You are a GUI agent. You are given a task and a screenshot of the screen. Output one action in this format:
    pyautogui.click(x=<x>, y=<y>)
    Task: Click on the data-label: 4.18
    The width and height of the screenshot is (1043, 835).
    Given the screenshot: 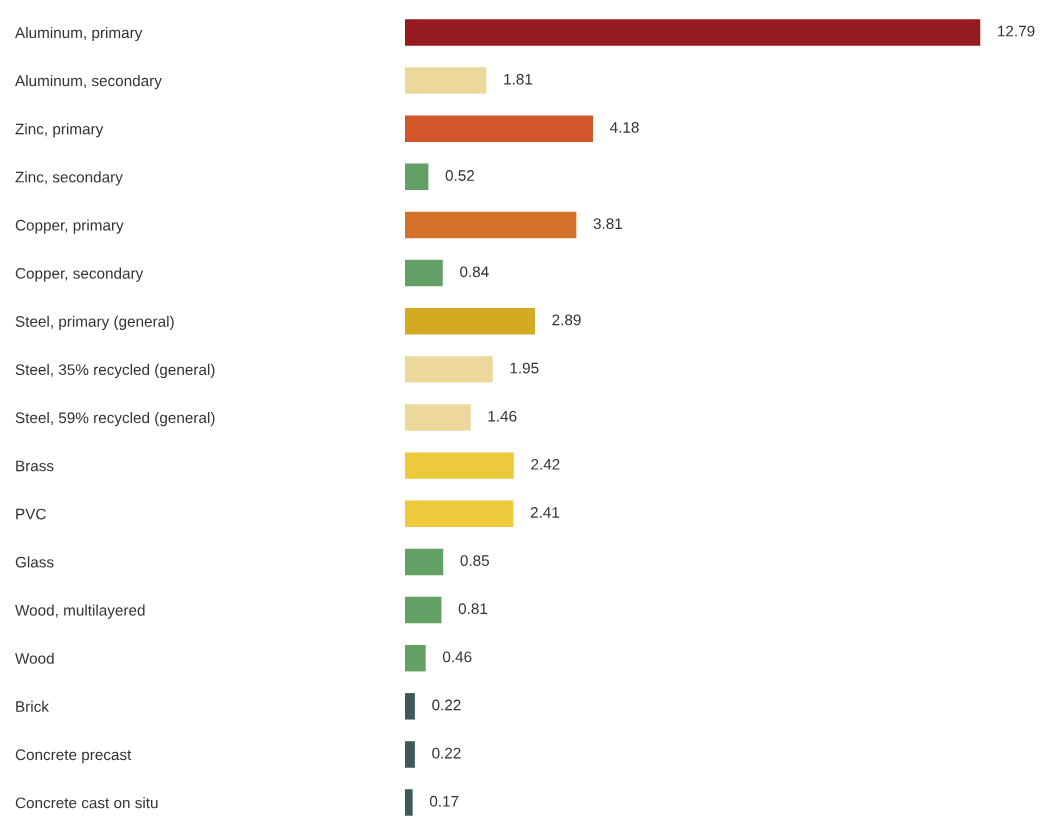 What is the action you would take?
    pyautogui.click(x=624, y=127)
    